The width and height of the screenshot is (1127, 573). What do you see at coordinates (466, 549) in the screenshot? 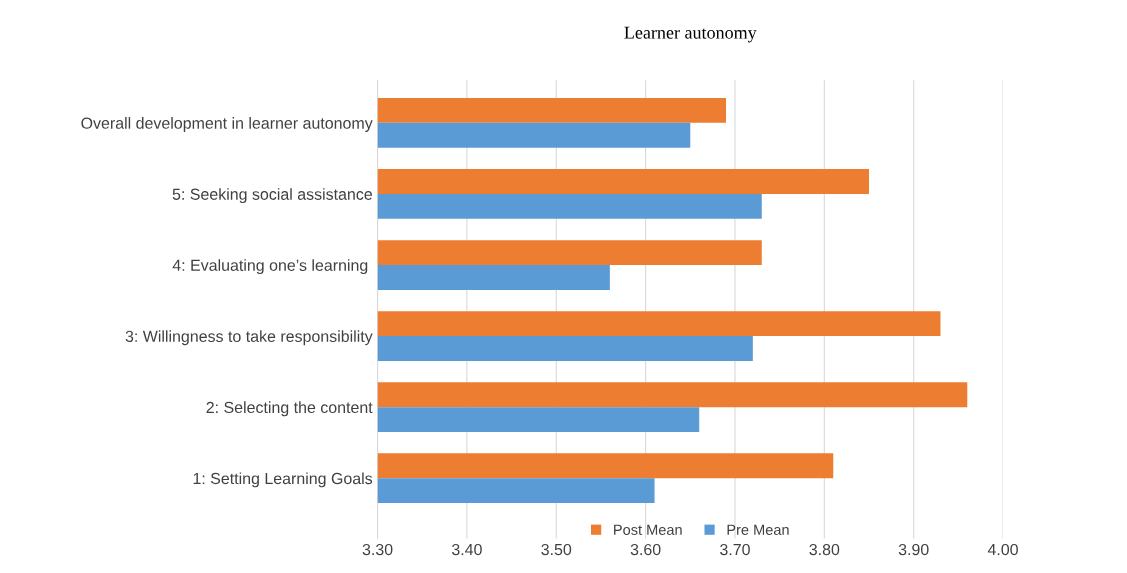
I see `x-tick-label: 3.40` at bounding box center [466, 549].